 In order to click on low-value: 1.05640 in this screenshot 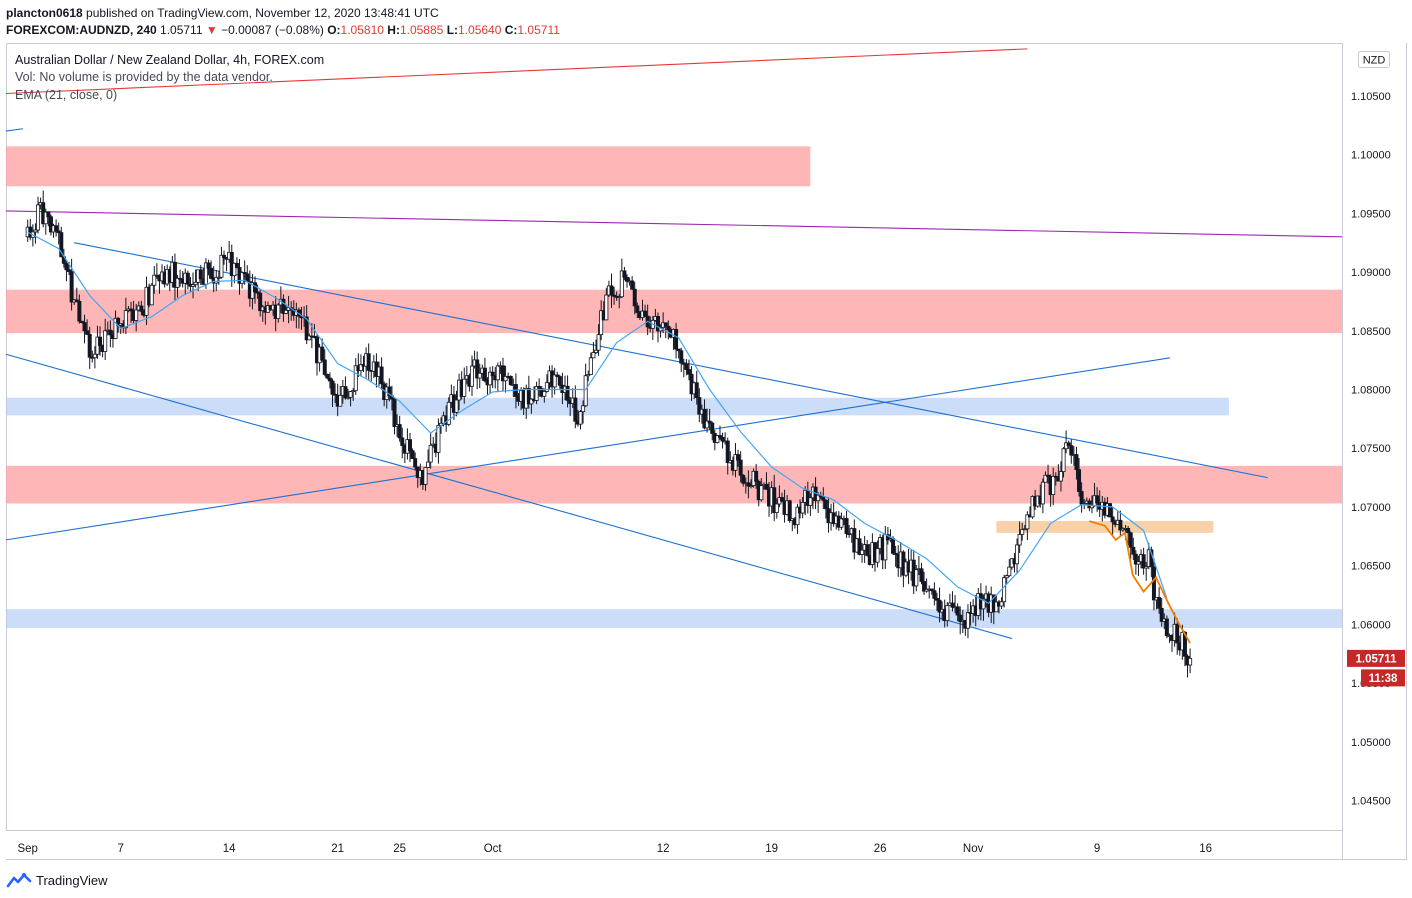, I will do `click(480, 30)`.